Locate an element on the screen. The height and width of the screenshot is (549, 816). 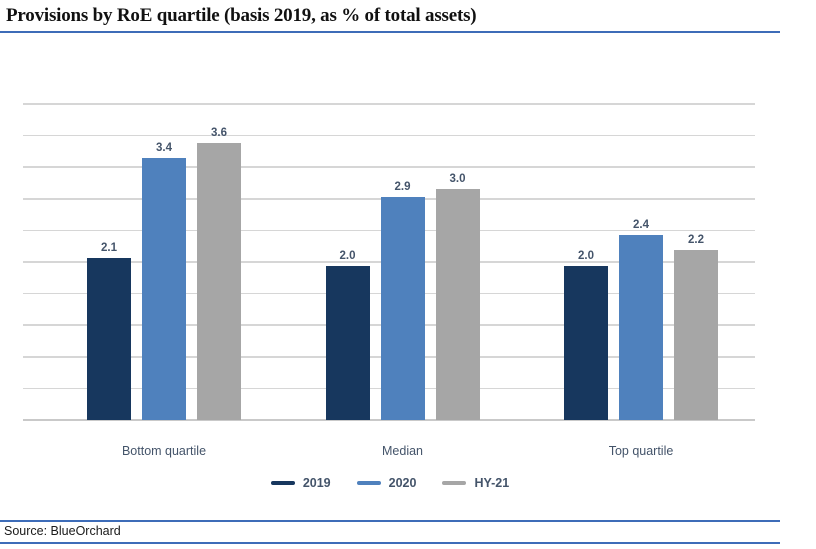
data-label-2020-top-quartile: 2.4 is located at coordinates (641, 225).